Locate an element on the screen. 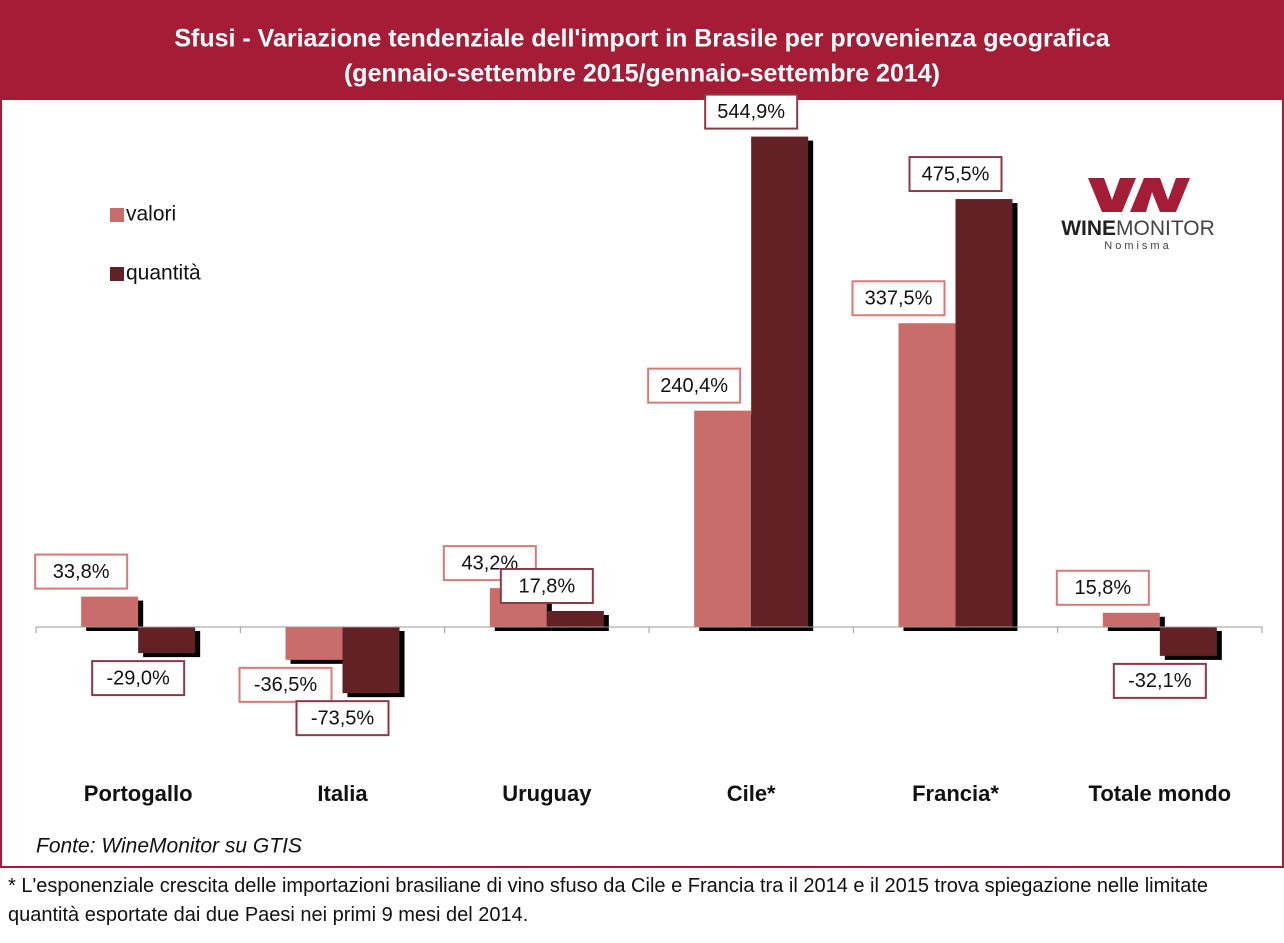  x-tick-label: Francia* is located at coordinates (955, 793).